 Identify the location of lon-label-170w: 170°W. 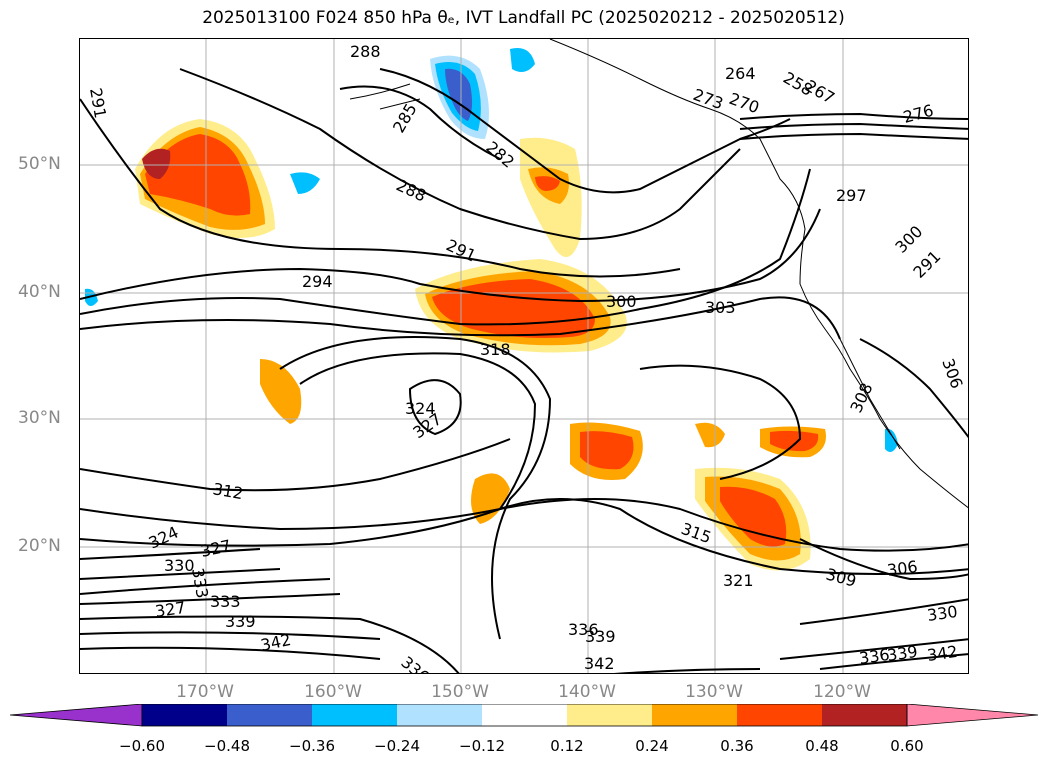
(205, 692).